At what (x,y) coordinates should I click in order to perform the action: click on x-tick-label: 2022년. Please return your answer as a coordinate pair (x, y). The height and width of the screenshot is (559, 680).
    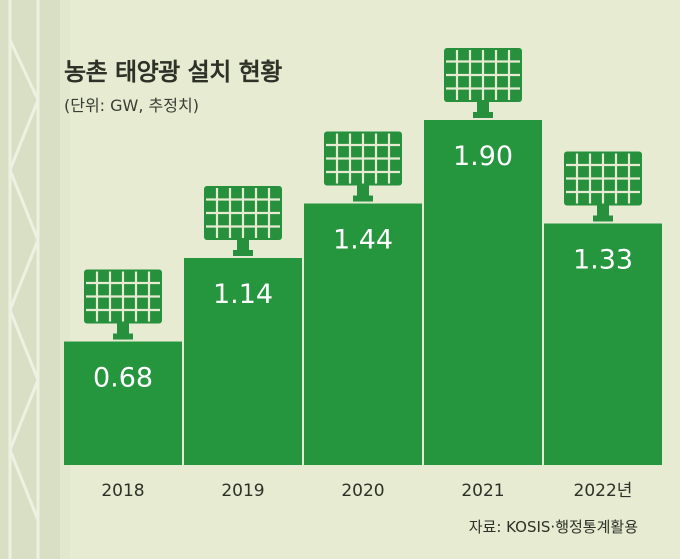
    Looking at the image, I should click on (603, 491).